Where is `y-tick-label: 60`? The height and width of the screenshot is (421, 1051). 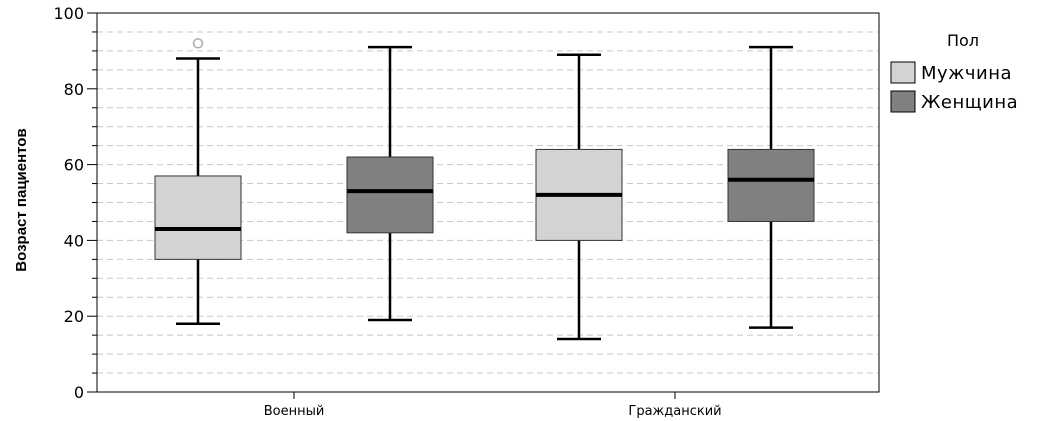
y-tick-label: 60 is located at coordinates (74, 165).